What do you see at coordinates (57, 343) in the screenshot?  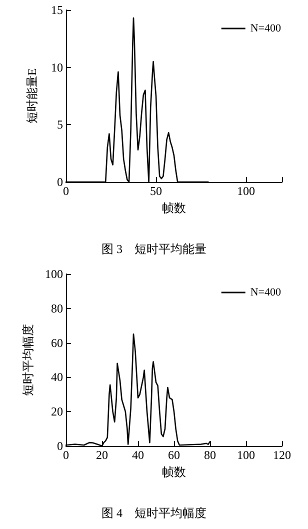 I see `y-tick-label: 60` at bounding box center [57, 343].